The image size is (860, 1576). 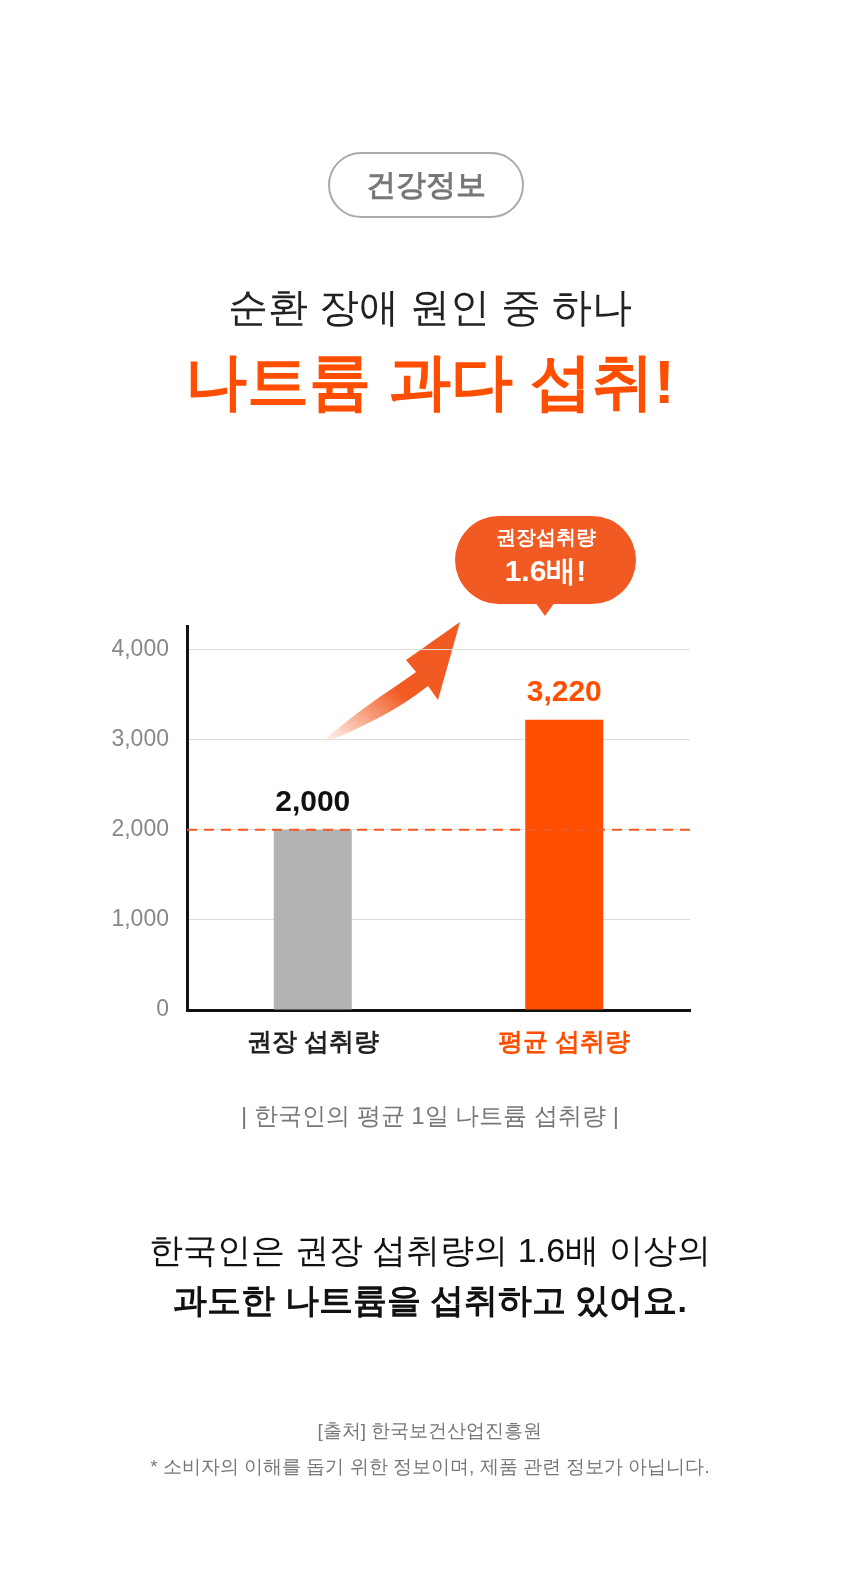 What do you see at coordinates (430, 382) in the screenshot?
I see `chart-title: 나트륨 과다 섭취!` at bounding box center [430, 382].